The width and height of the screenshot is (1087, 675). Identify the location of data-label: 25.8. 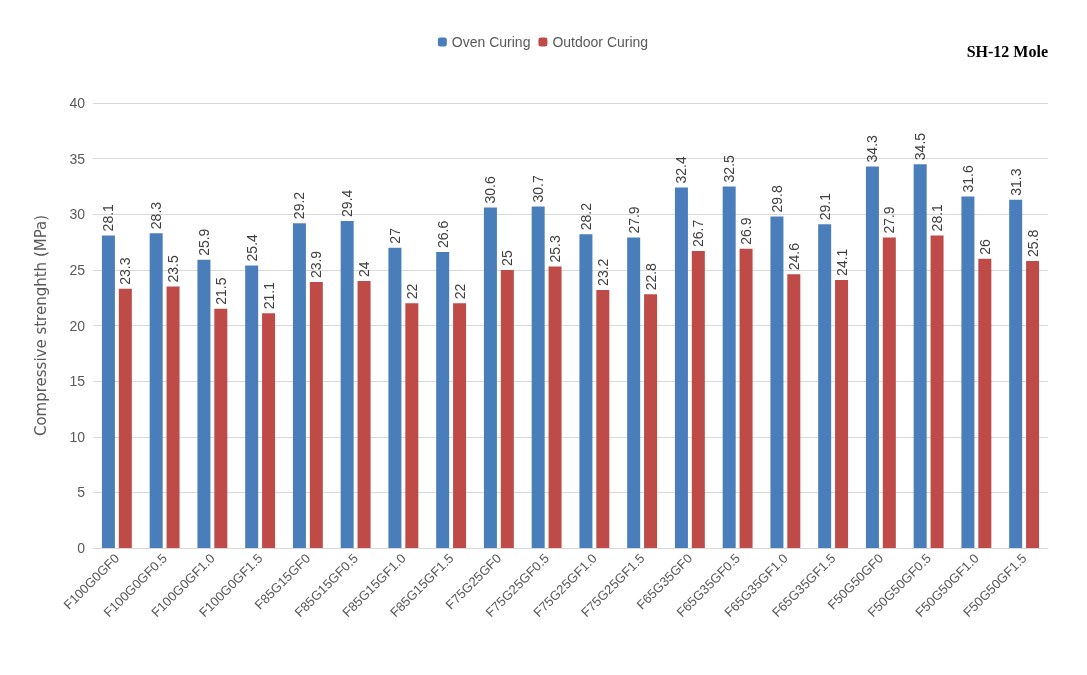
(1032, 243).